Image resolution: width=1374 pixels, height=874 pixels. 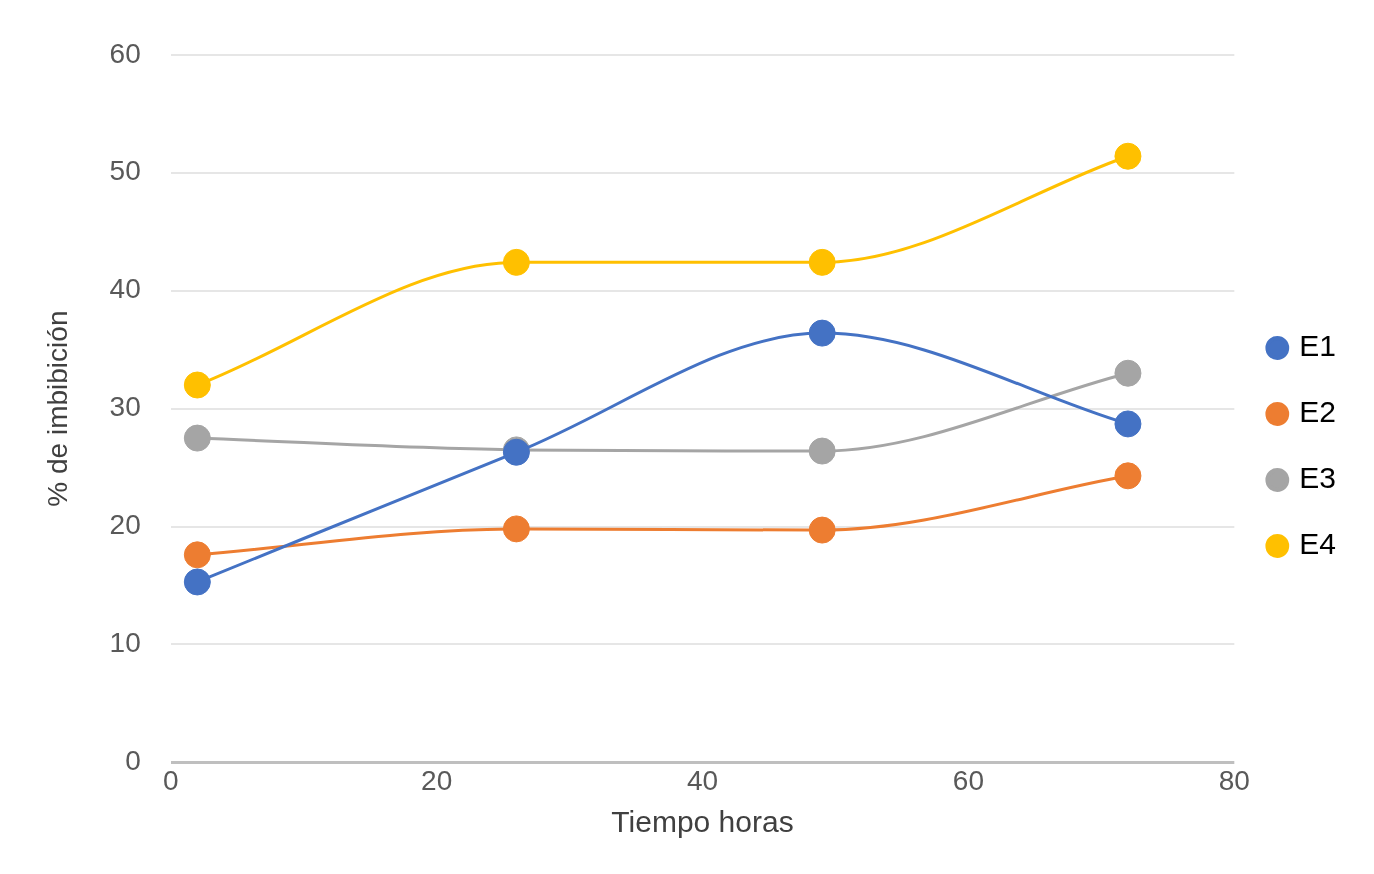 What do you see at coordinates (125, 289) in the screenshot?
I see `y-tick-label: 40` at bounding box center [125, 289].